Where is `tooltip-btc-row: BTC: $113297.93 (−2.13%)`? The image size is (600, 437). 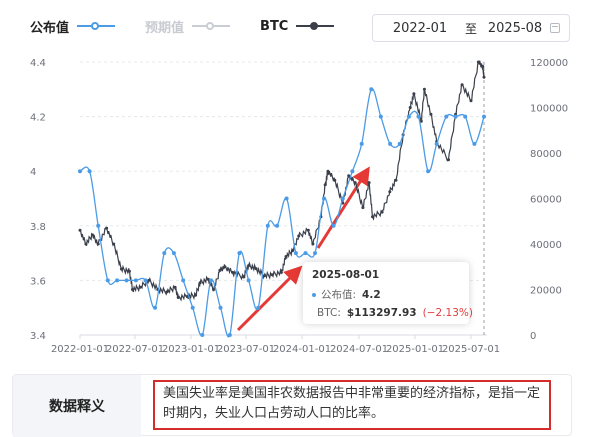 tooltip-btc-row: BTC: $113297.93 (−2.13%) is located at coordinates (392, 313).